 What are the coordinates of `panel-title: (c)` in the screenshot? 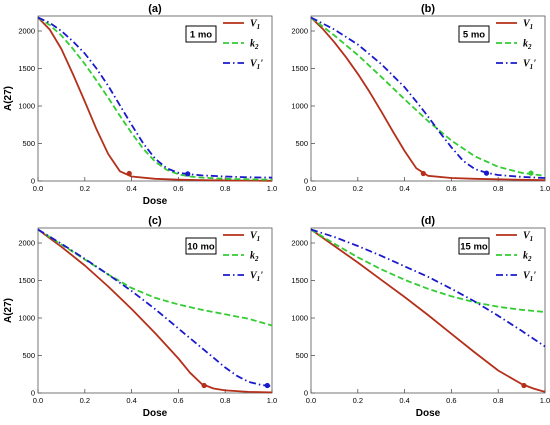 It's located at (155, 221).